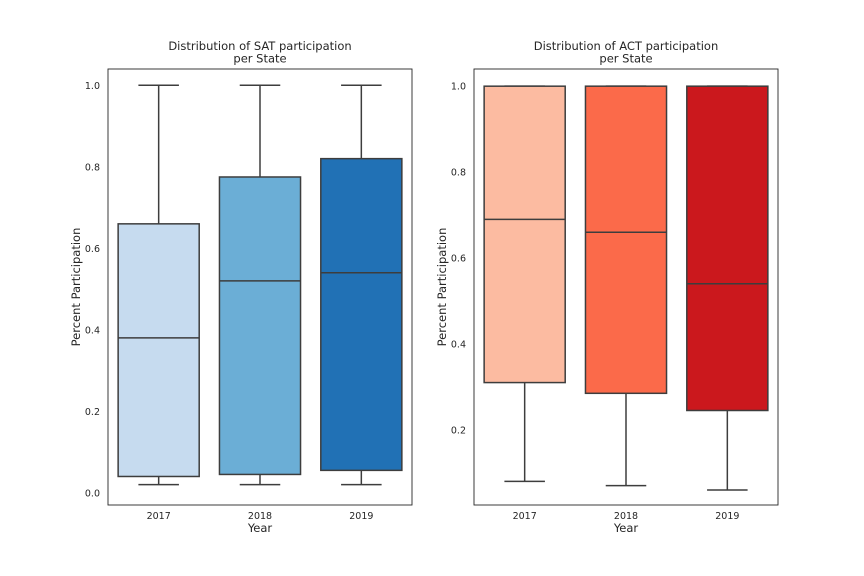 Image resolution: width=864 pixels, height=576 pixels. Describe the element at coordinates (259, 46) in the screenshot. I see `sat-title-line-1: Distribution of SAT participation` at that location.